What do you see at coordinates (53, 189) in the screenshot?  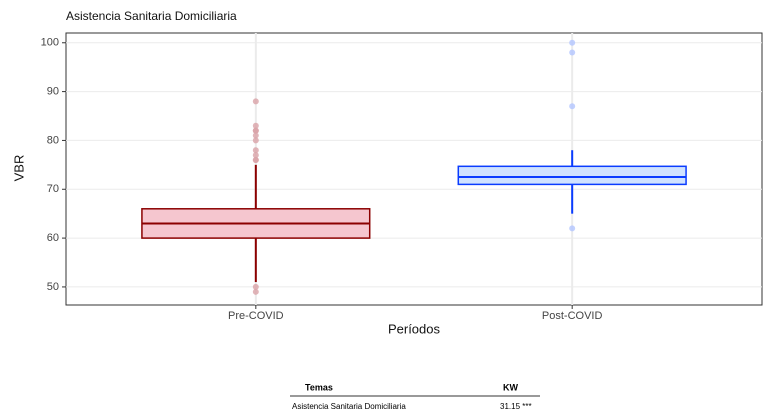 I see `y-tick-label: 70` at bounding box center [53, 189].